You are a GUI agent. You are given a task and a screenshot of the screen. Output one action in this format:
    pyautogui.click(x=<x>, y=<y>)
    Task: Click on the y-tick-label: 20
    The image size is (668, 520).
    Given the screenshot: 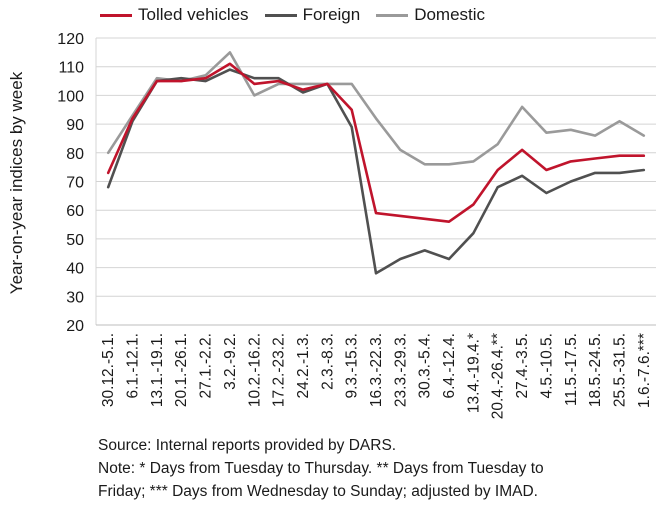 What is the action you would take?
    pyautogui.click(x=75, y=326)
    